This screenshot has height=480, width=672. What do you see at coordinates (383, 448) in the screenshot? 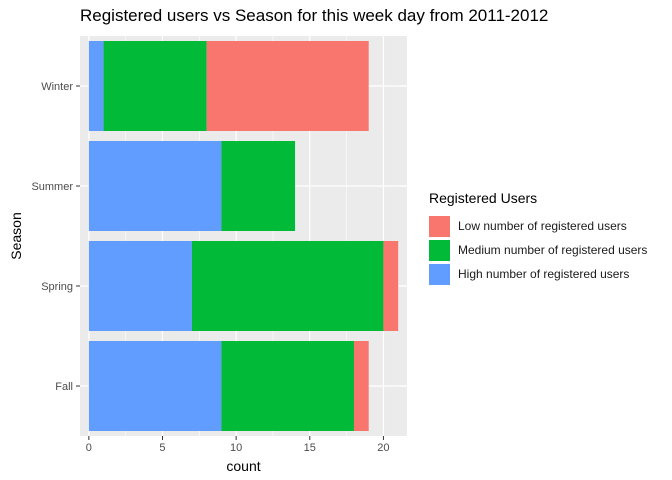
I see `x-tick-label: 20` at bounding box center [383, 448].